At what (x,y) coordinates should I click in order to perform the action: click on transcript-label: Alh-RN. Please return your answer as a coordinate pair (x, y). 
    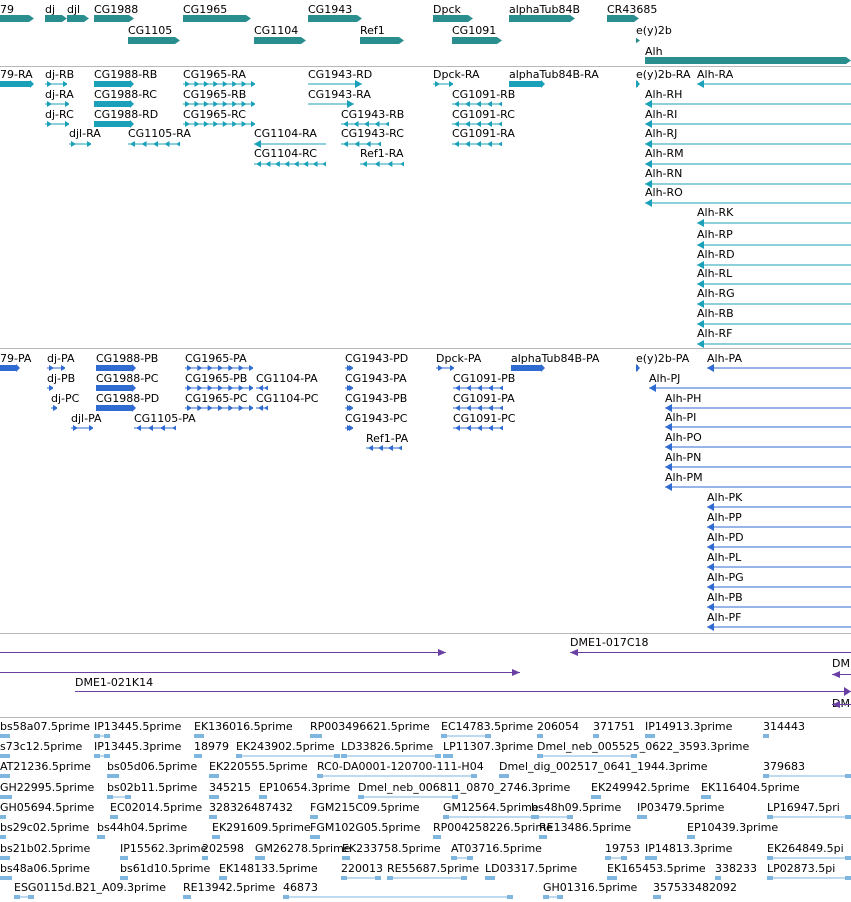
    Looking at the image, I should click on (664, 173).